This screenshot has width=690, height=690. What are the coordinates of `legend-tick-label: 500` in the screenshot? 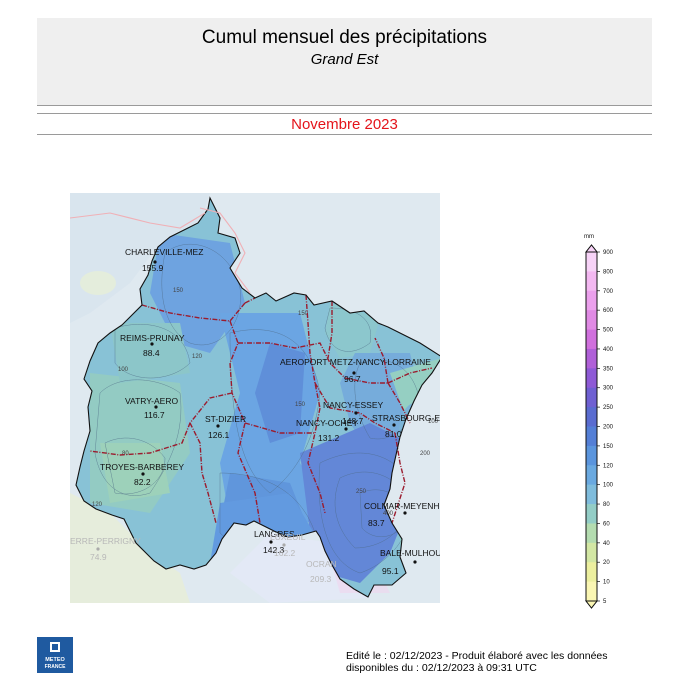 It's located at (608, 331).